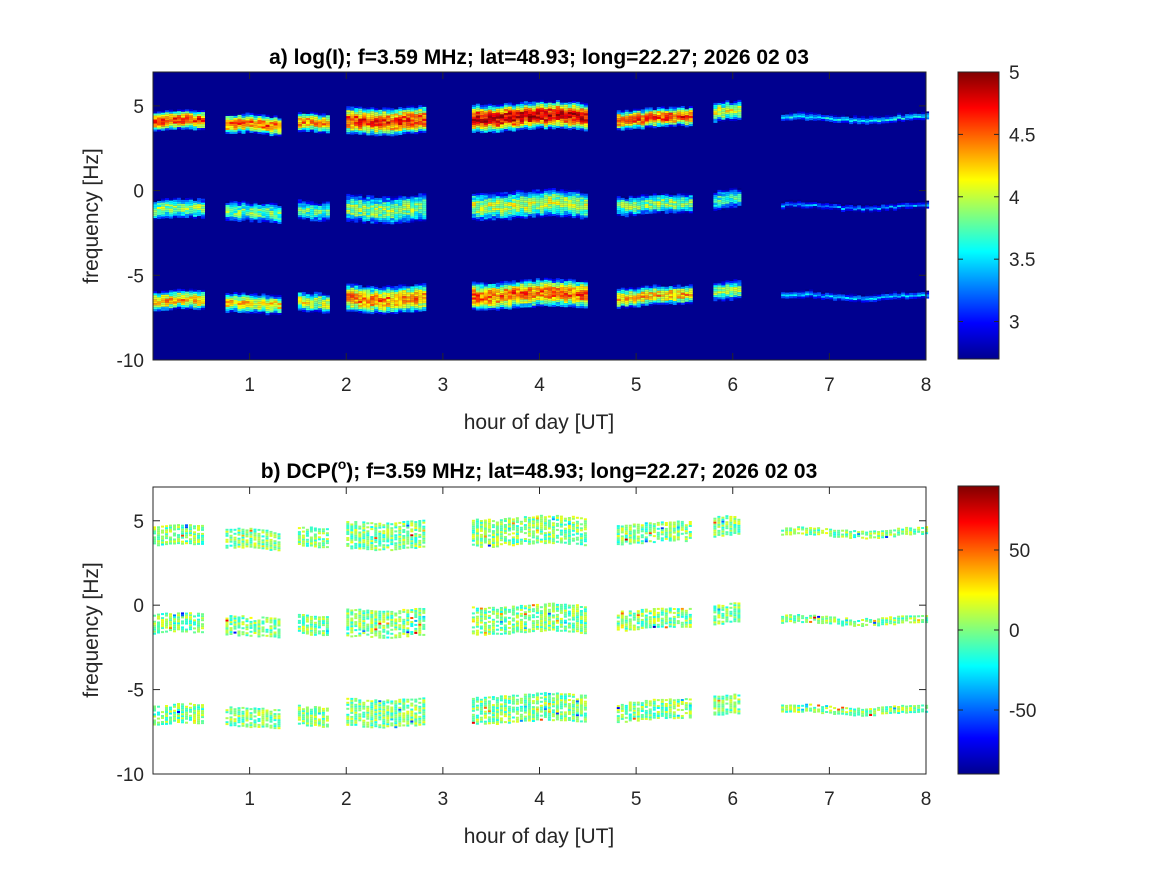 This screenshot has height=875, width=1167. What do you see at coordinates (1022, 135) in the screenshot?
I see `colorbar-tick-label: 4.5` at bounding box center [1022, 135].